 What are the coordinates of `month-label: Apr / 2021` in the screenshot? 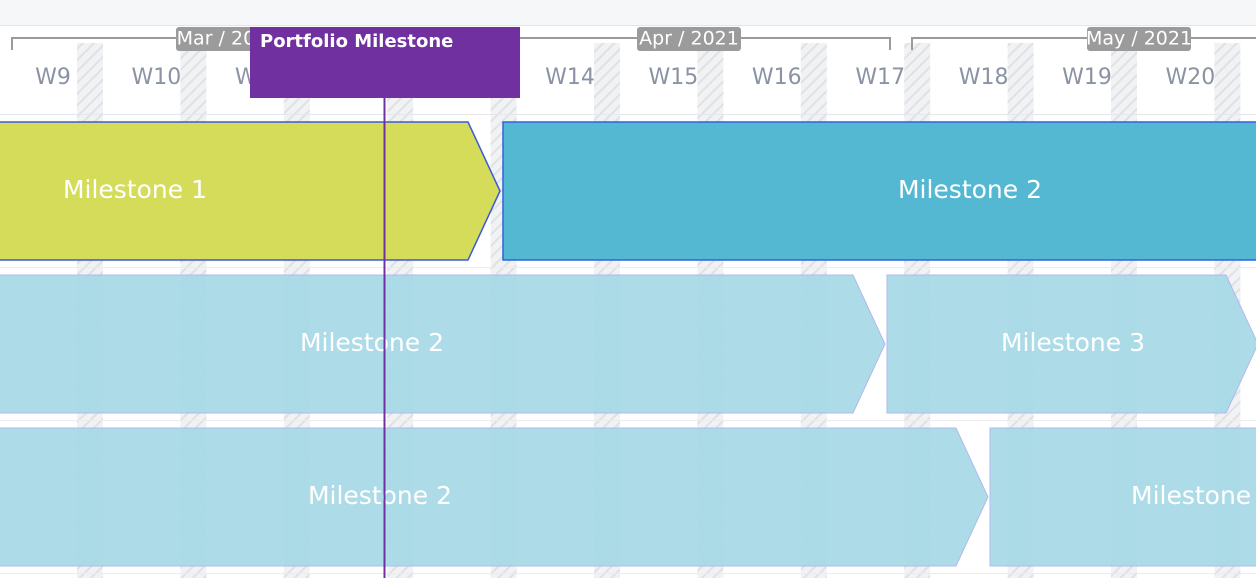 It's located at (689, 39).